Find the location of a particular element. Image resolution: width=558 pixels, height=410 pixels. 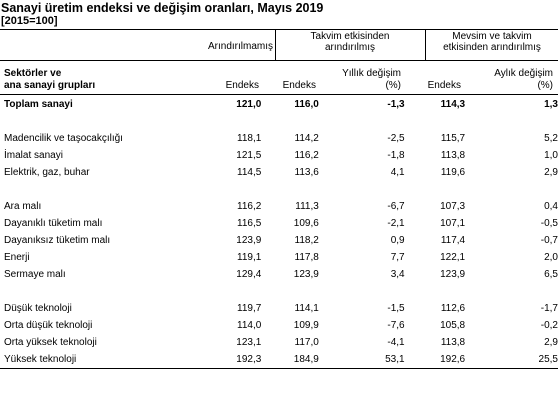

cell-monthly-change: 25,5 is located at coordinates (511, 360).